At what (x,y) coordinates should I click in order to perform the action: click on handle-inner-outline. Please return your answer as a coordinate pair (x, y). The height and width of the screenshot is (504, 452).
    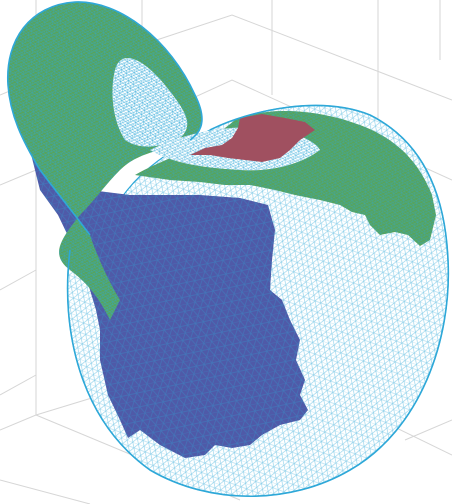
    Looking at the image, I should click on (49, 160).